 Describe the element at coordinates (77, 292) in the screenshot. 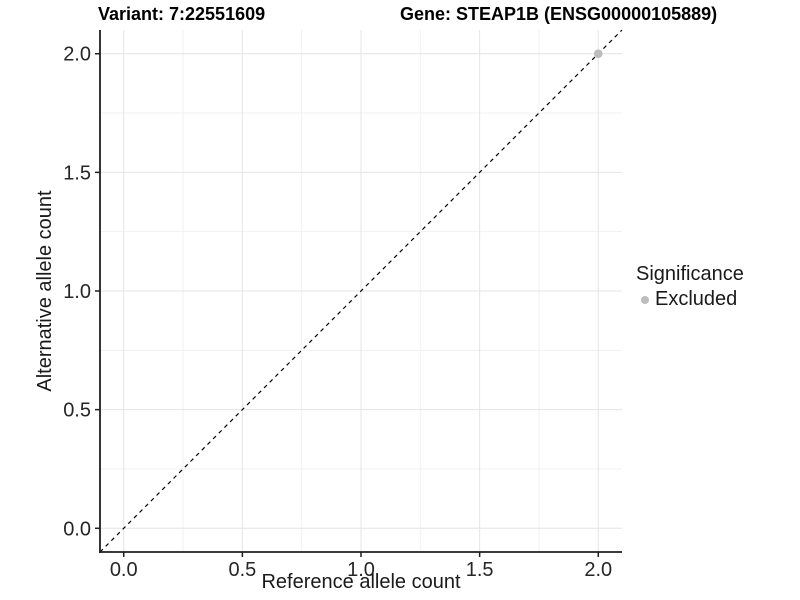

I see `y-tick-label: 1.0` at that location.